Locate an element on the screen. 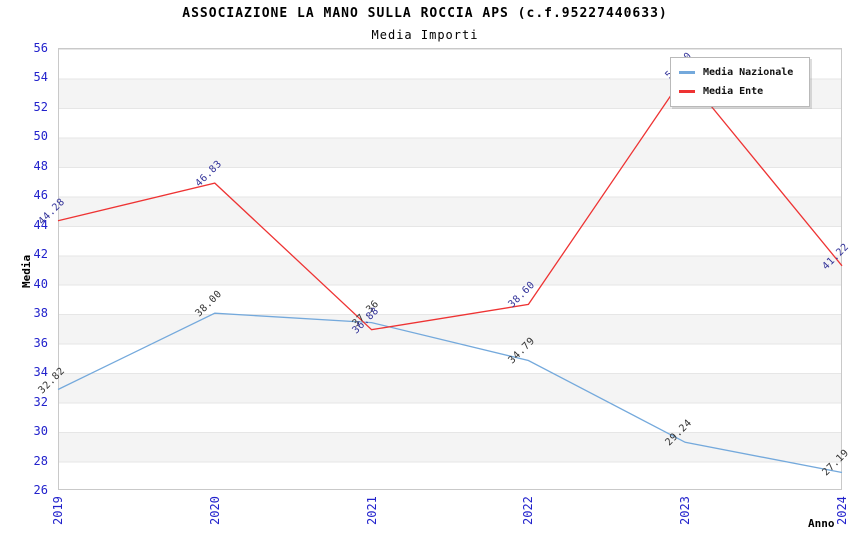  y-tick-label: 38 is located at coordinates (40, 313).